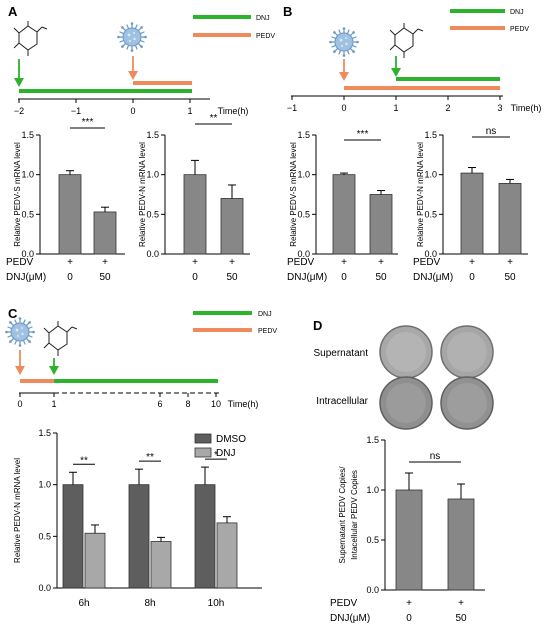  What do you see at coordinates (13, 11) in the screenshot?
I see `panel-label-a: A` at bounding box center [13, 11].